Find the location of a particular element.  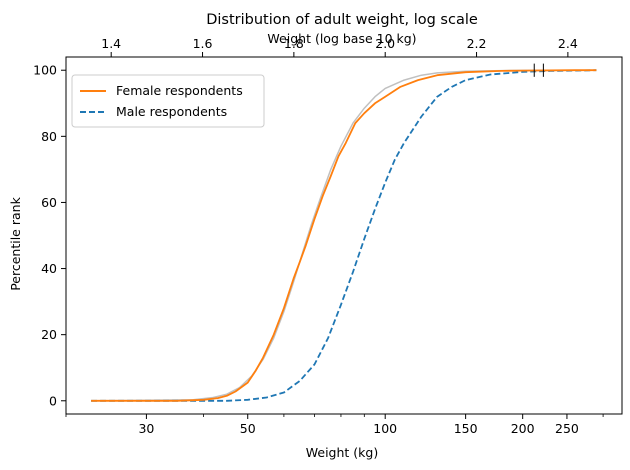

legend: Female respondents Male respondents is located at coordinates (168, 101).